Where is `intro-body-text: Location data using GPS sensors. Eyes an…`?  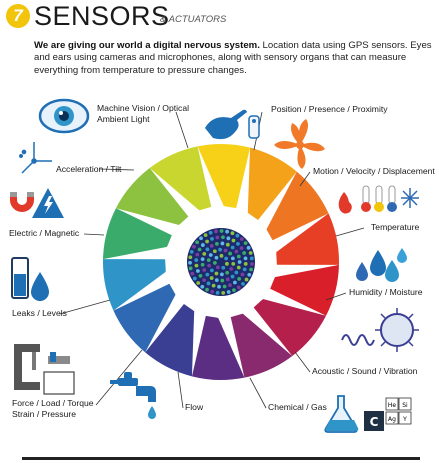 intro-body-text: Location data using GPS sensors. Eyes an… is located at coordinates (233, 58).